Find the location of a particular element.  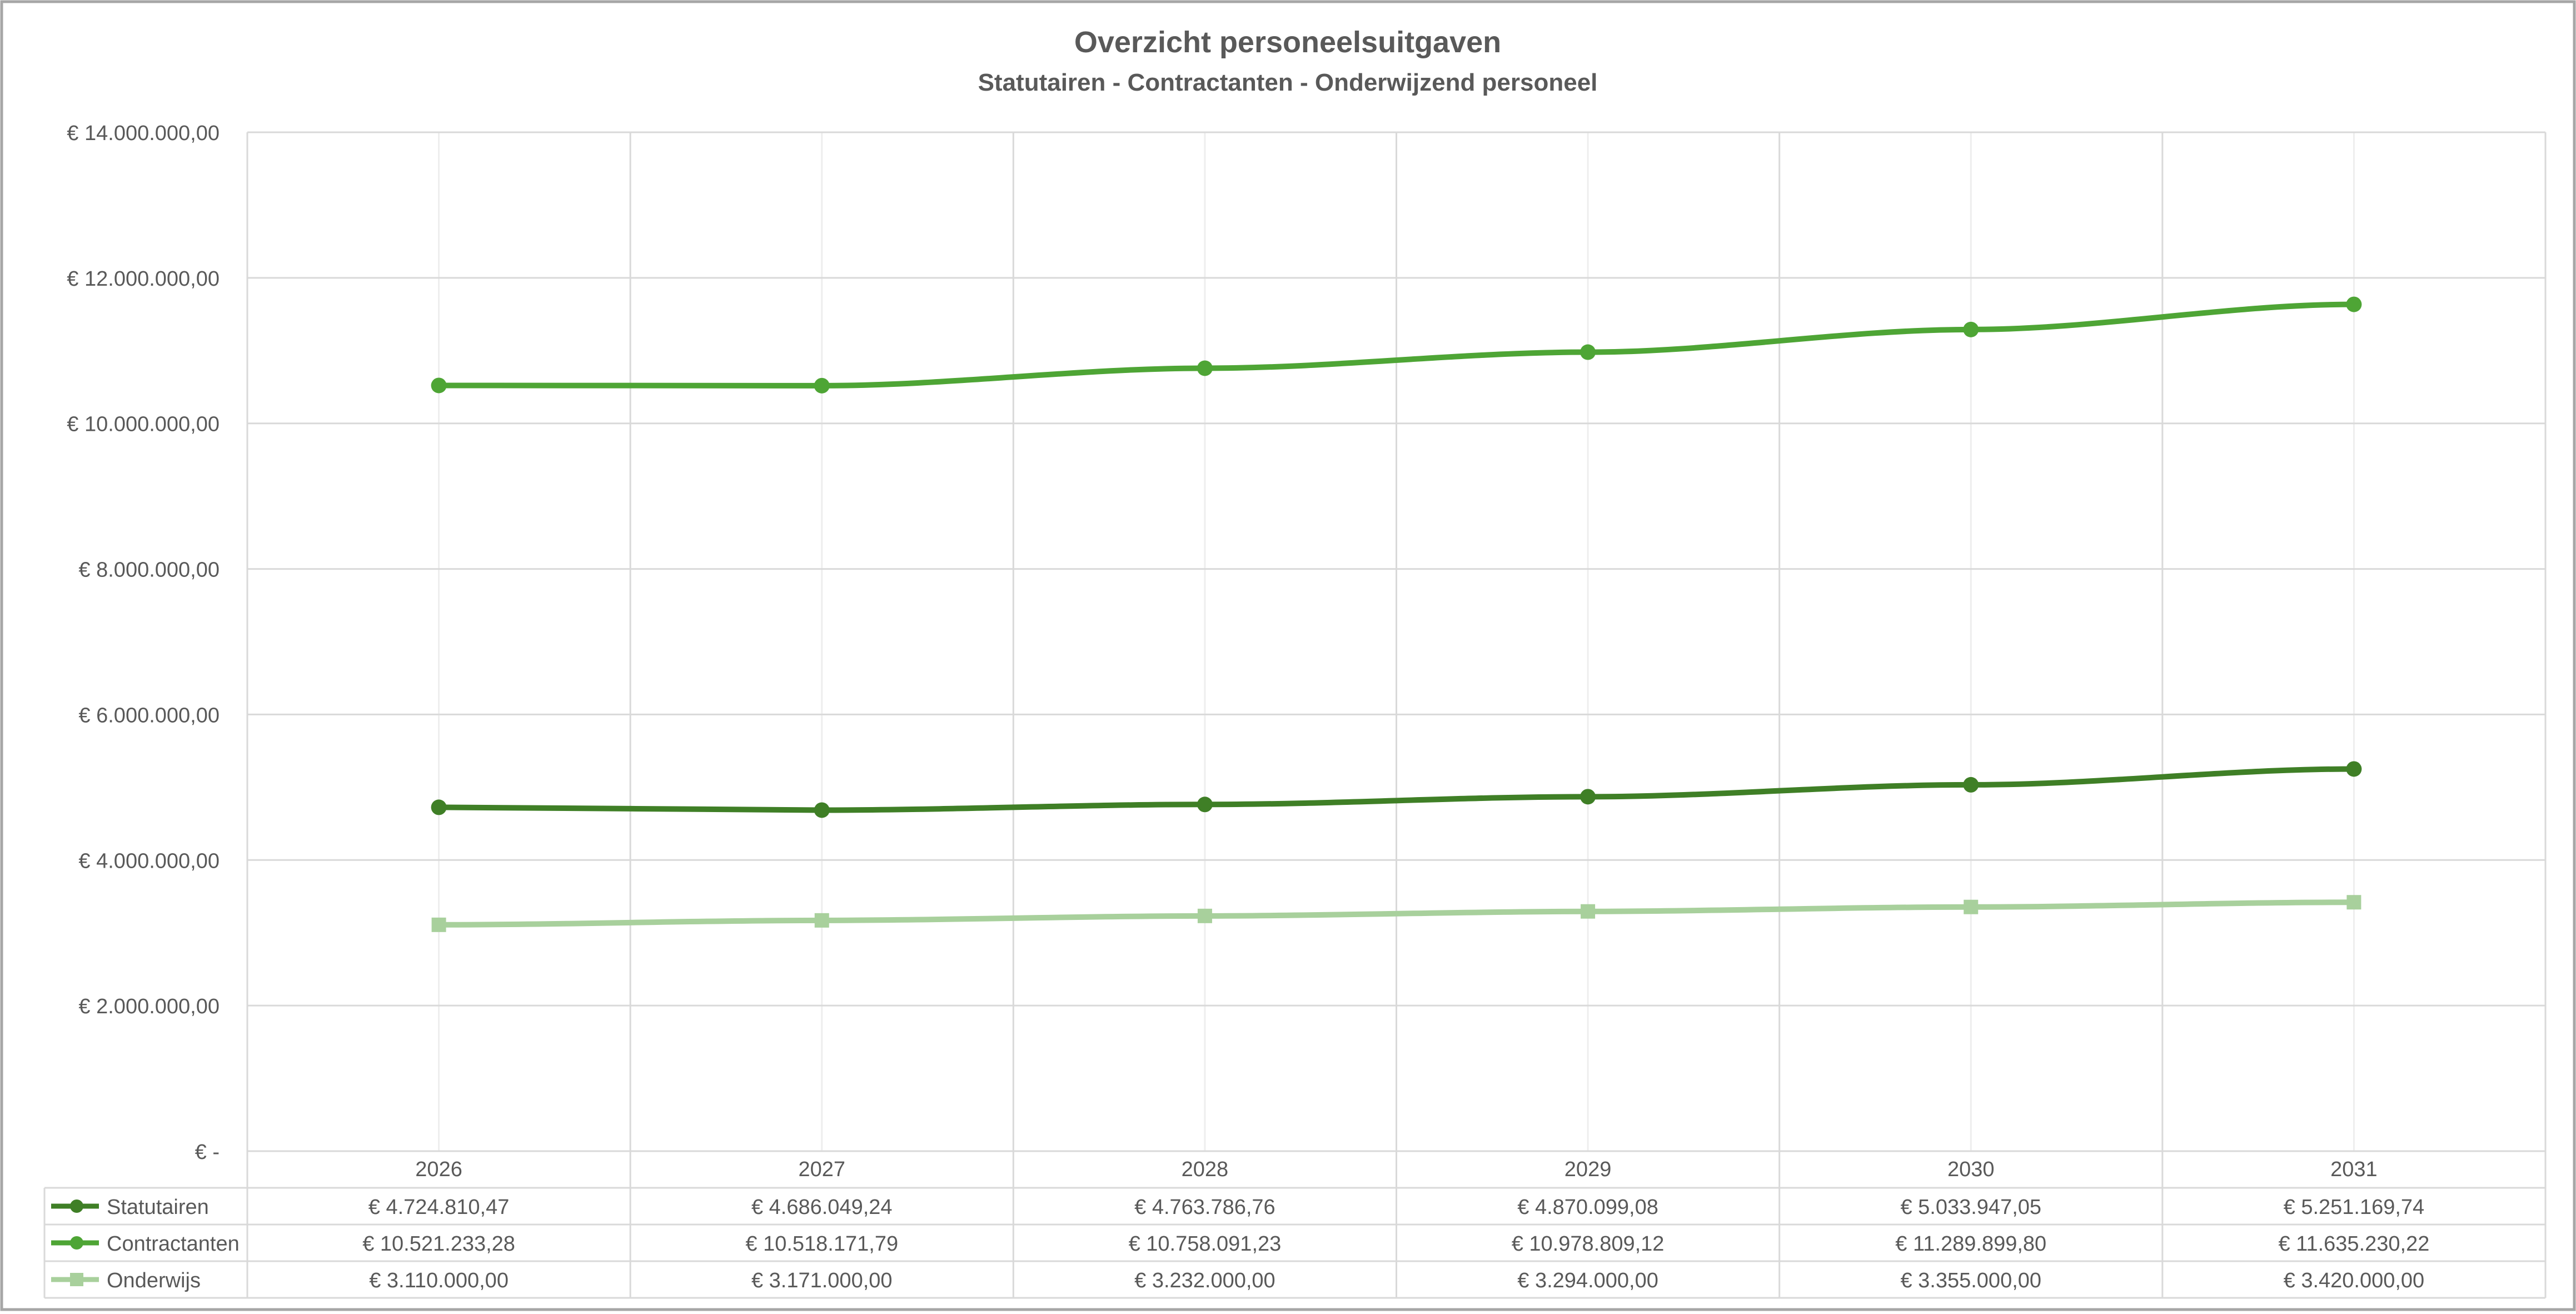

data-table-cell: € 3.232.000,00 is located at coordinates (1204, 1280).